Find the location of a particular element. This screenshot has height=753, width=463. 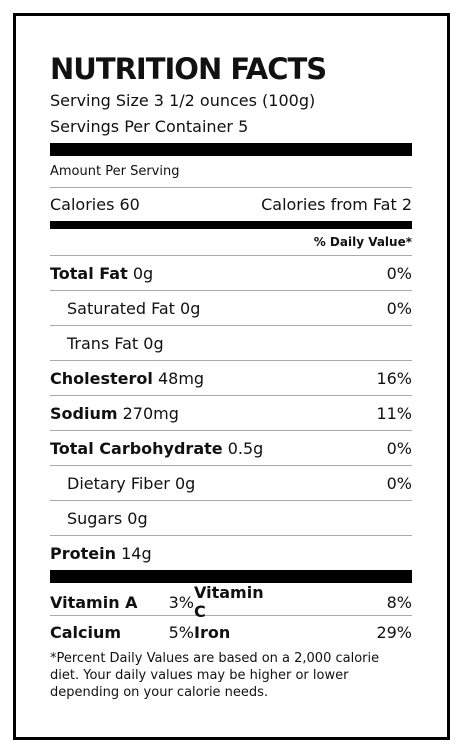

nutrient-name: Cholesterol is located at coordinates (101, 378).